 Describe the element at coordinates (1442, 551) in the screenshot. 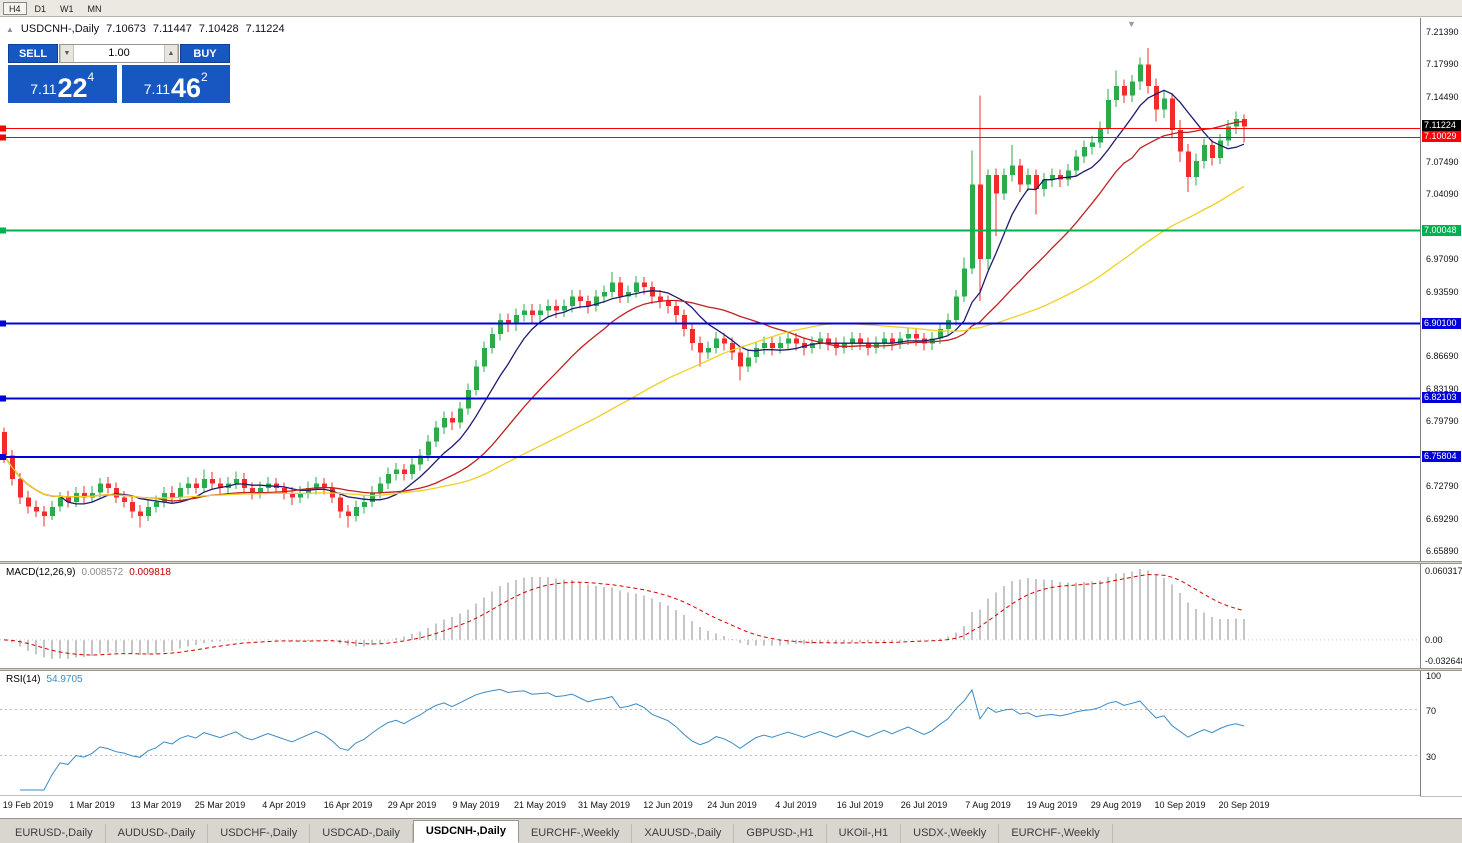

I see `price-axis-label: 6.65890` at that location.